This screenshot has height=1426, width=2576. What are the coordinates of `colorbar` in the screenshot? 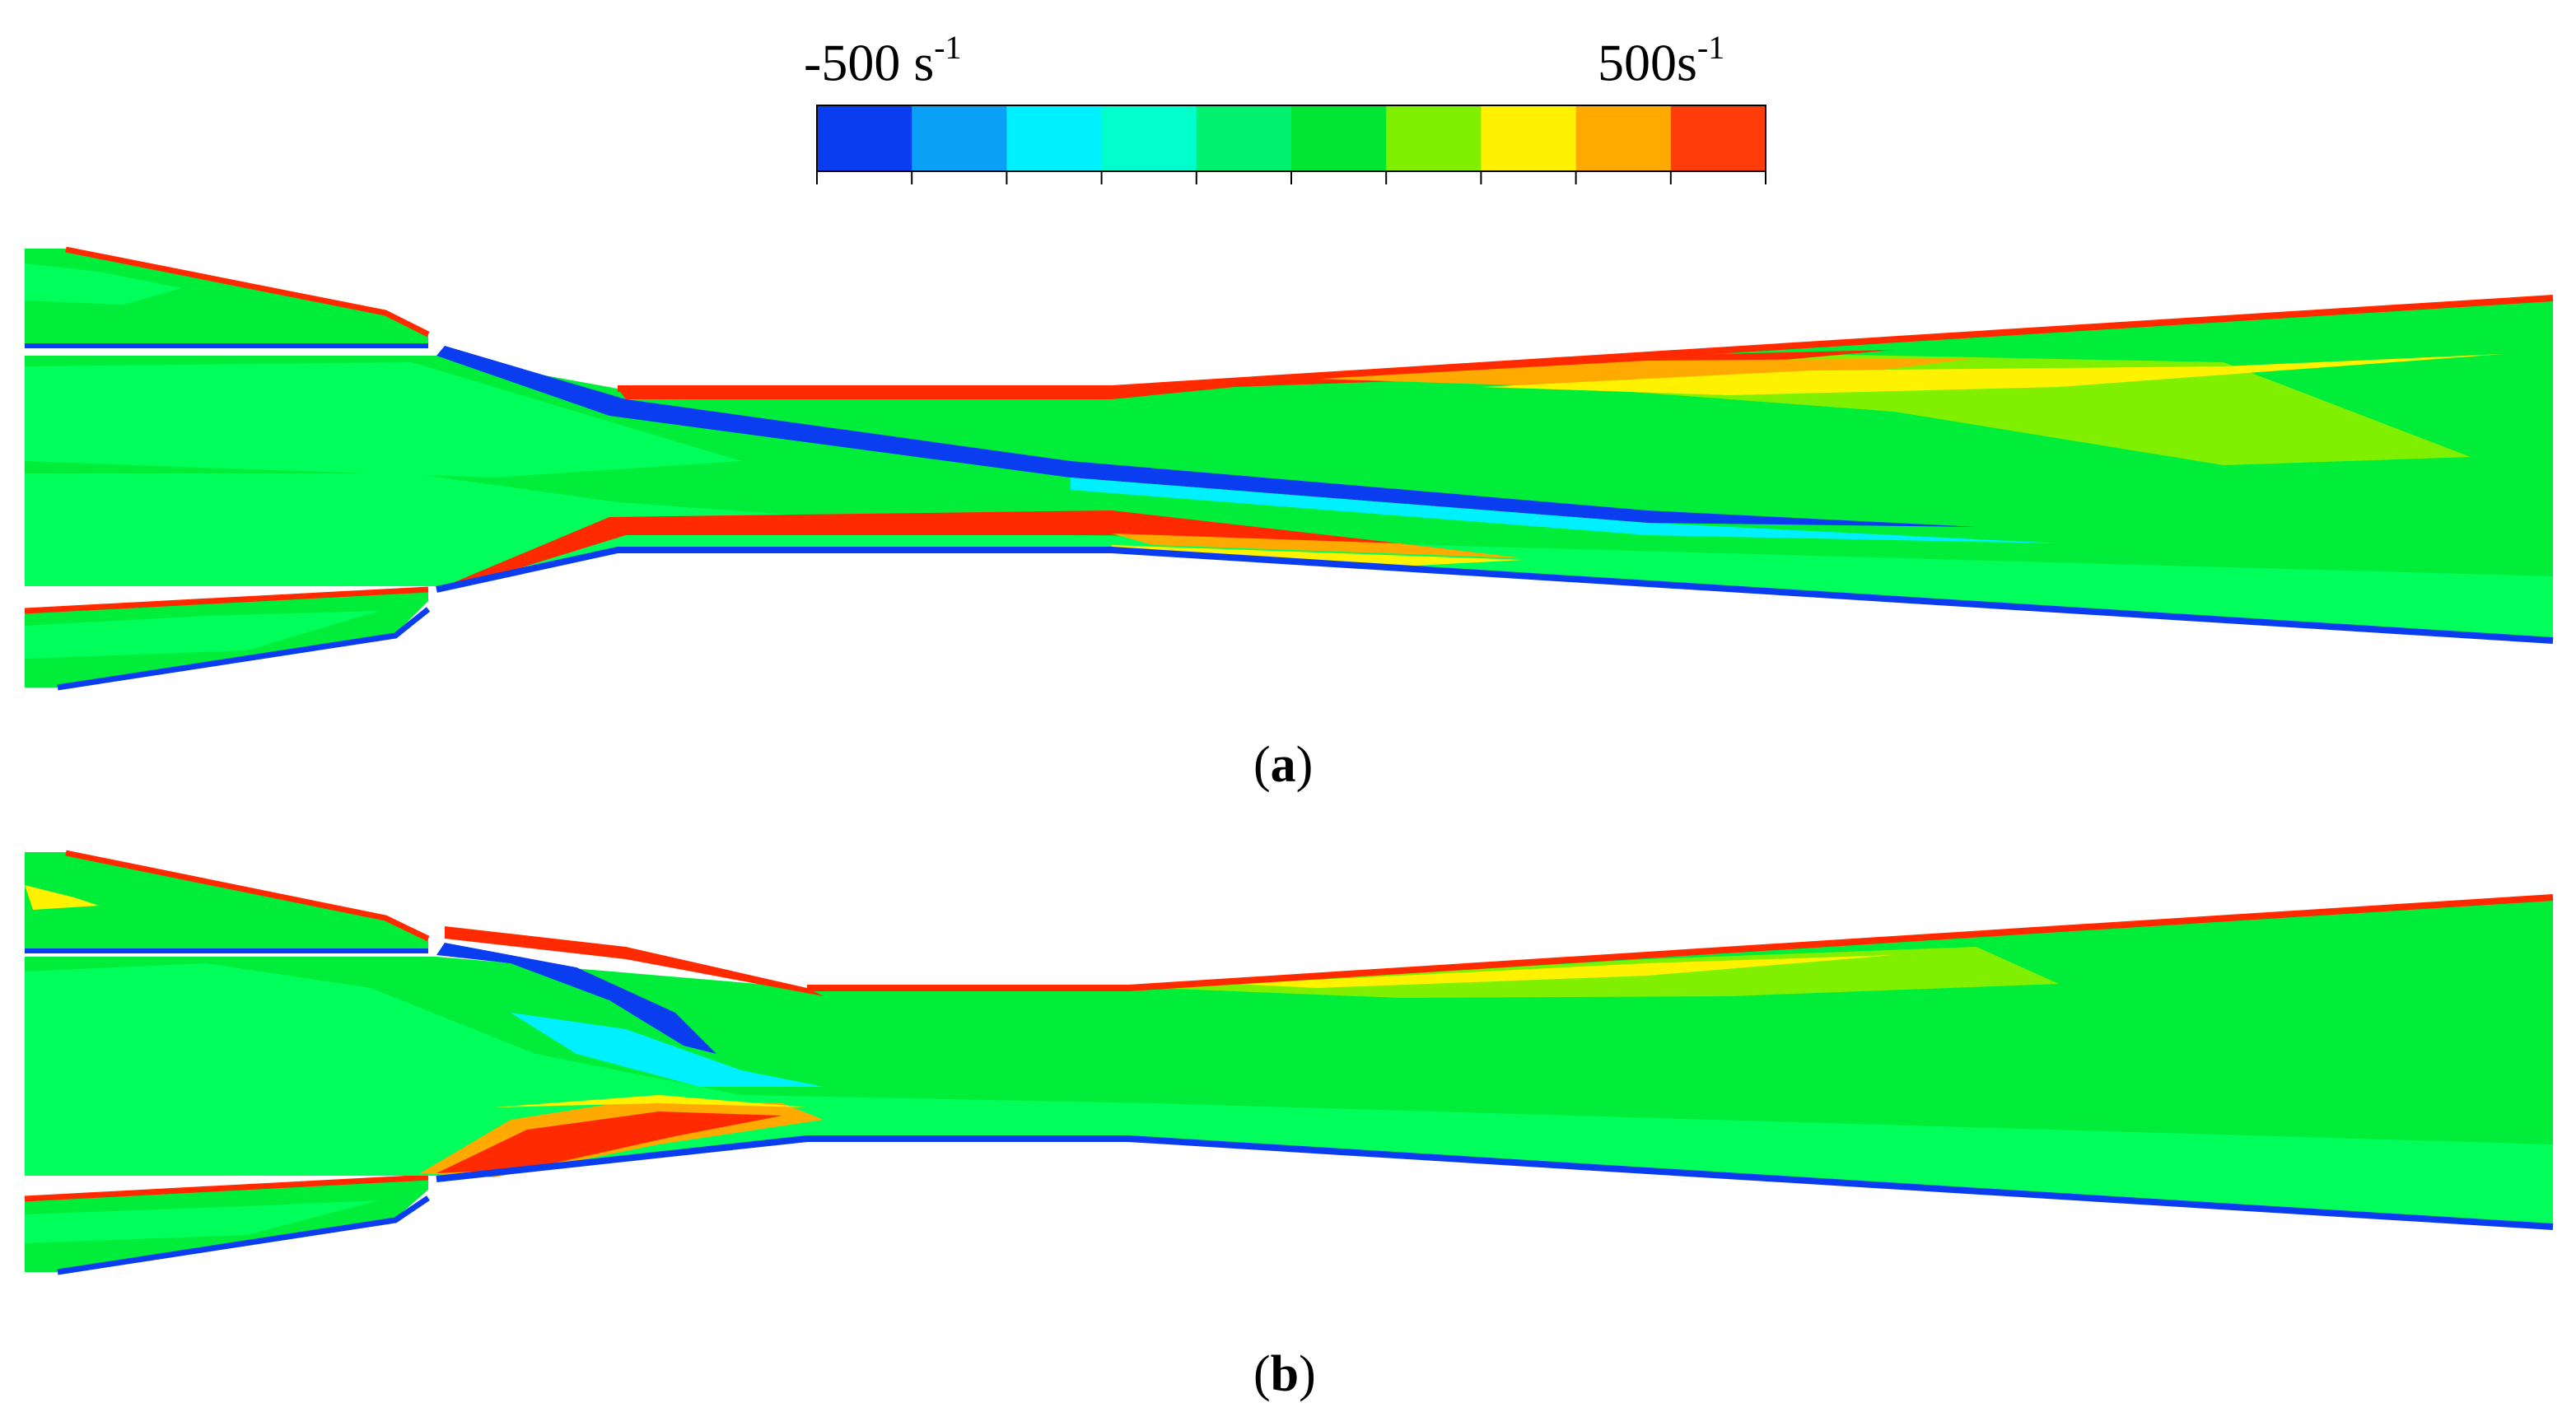 It's located at (1291, 144).